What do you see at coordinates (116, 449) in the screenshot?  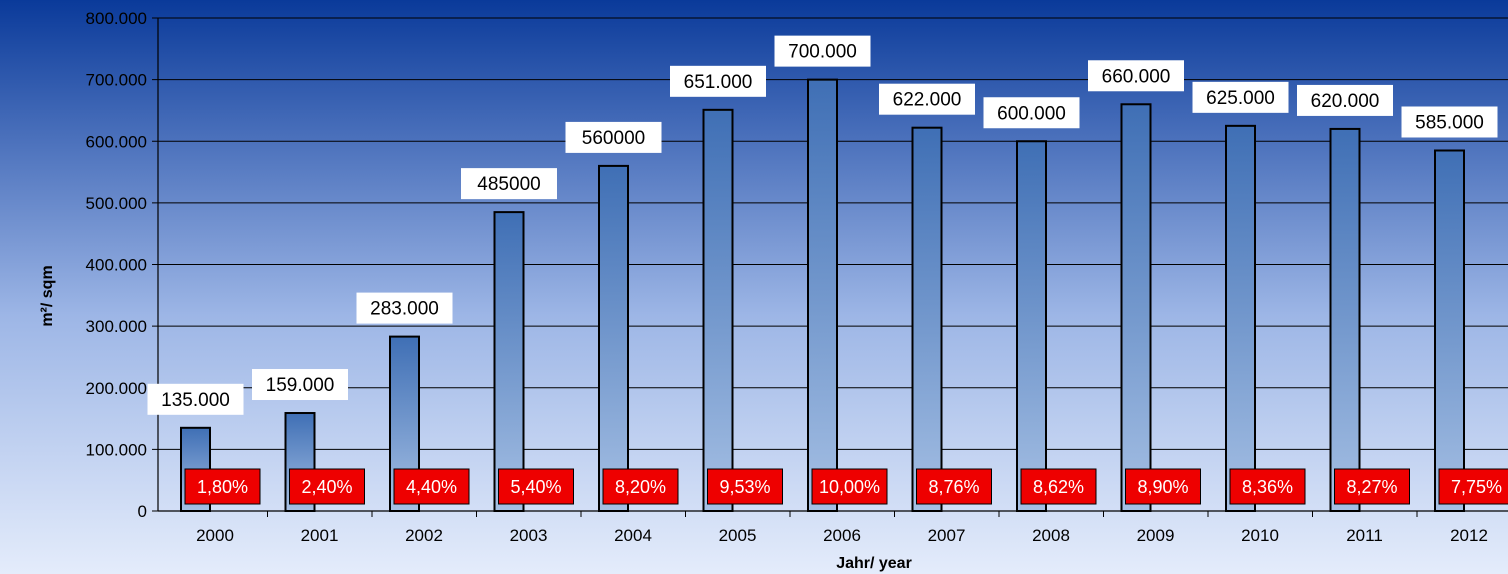 I see `y-tick-label: 100.000` at bounding box center [116, 449].